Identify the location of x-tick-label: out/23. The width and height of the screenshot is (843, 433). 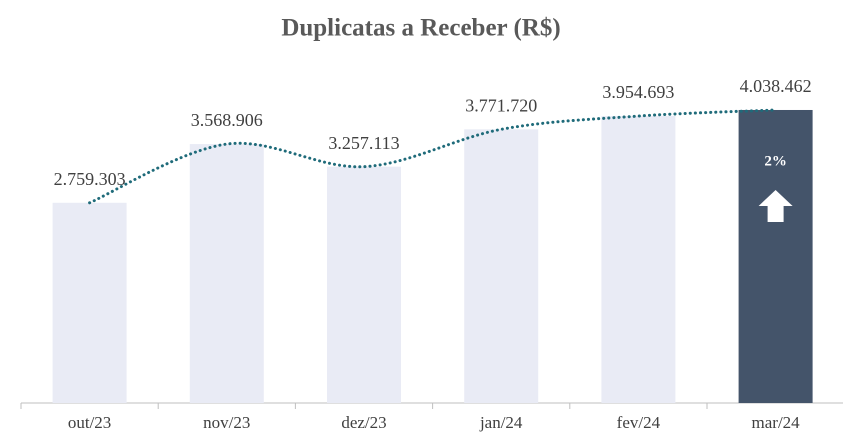
(89, 422).